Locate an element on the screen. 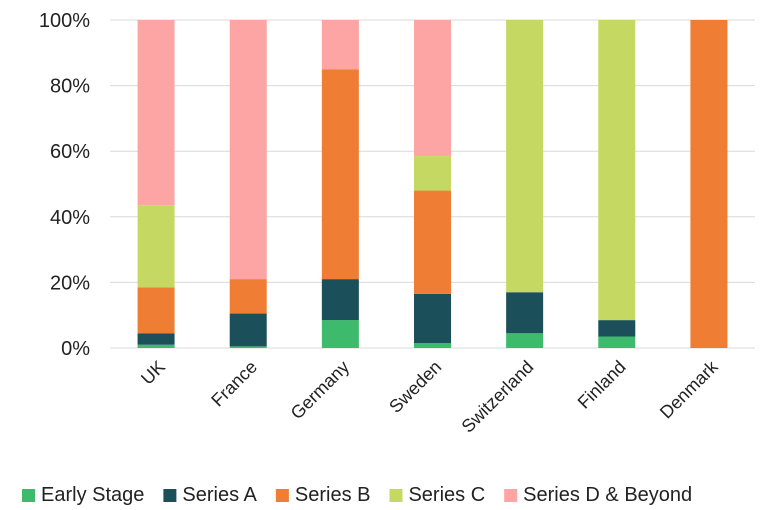 The height and width of the screenshot is (510, 781). x-tick-label: UK is located at coordinates (153, 373).